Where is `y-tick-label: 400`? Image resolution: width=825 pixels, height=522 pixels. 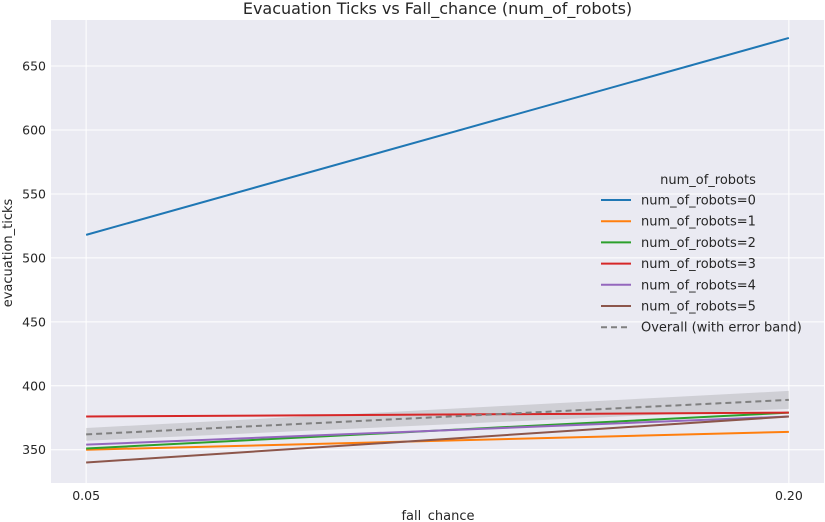
y-tick-label: 400 is located at coordinates (34, 385).